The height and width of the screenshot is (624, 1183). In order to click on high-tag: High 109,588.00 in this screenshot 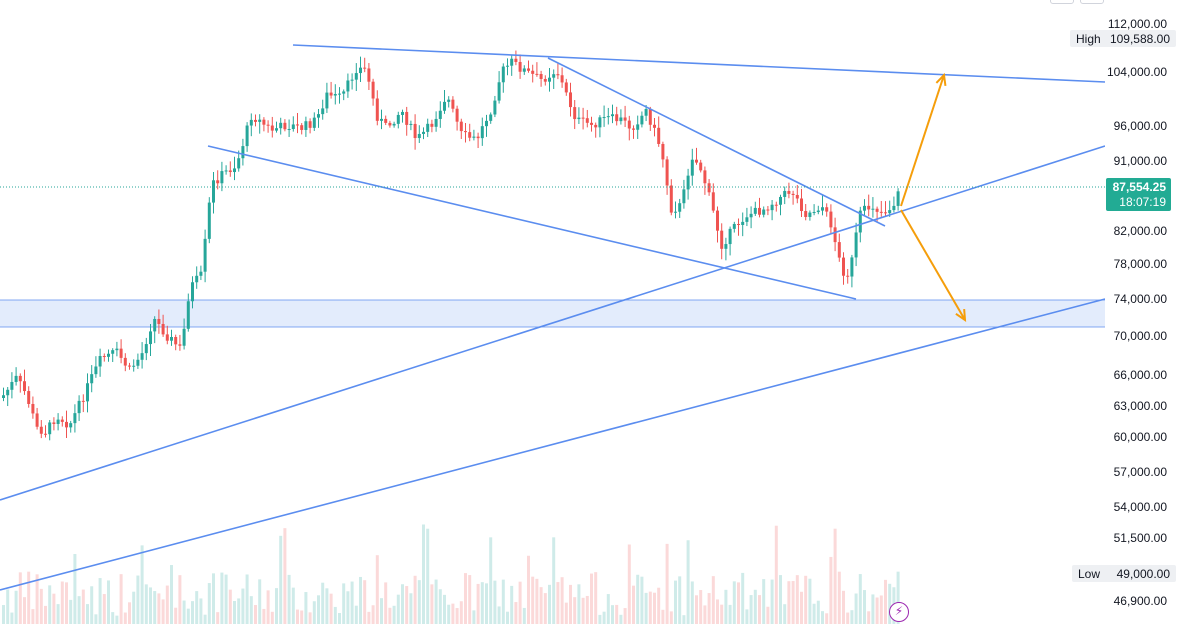, I will do `click(1123, 38)`.